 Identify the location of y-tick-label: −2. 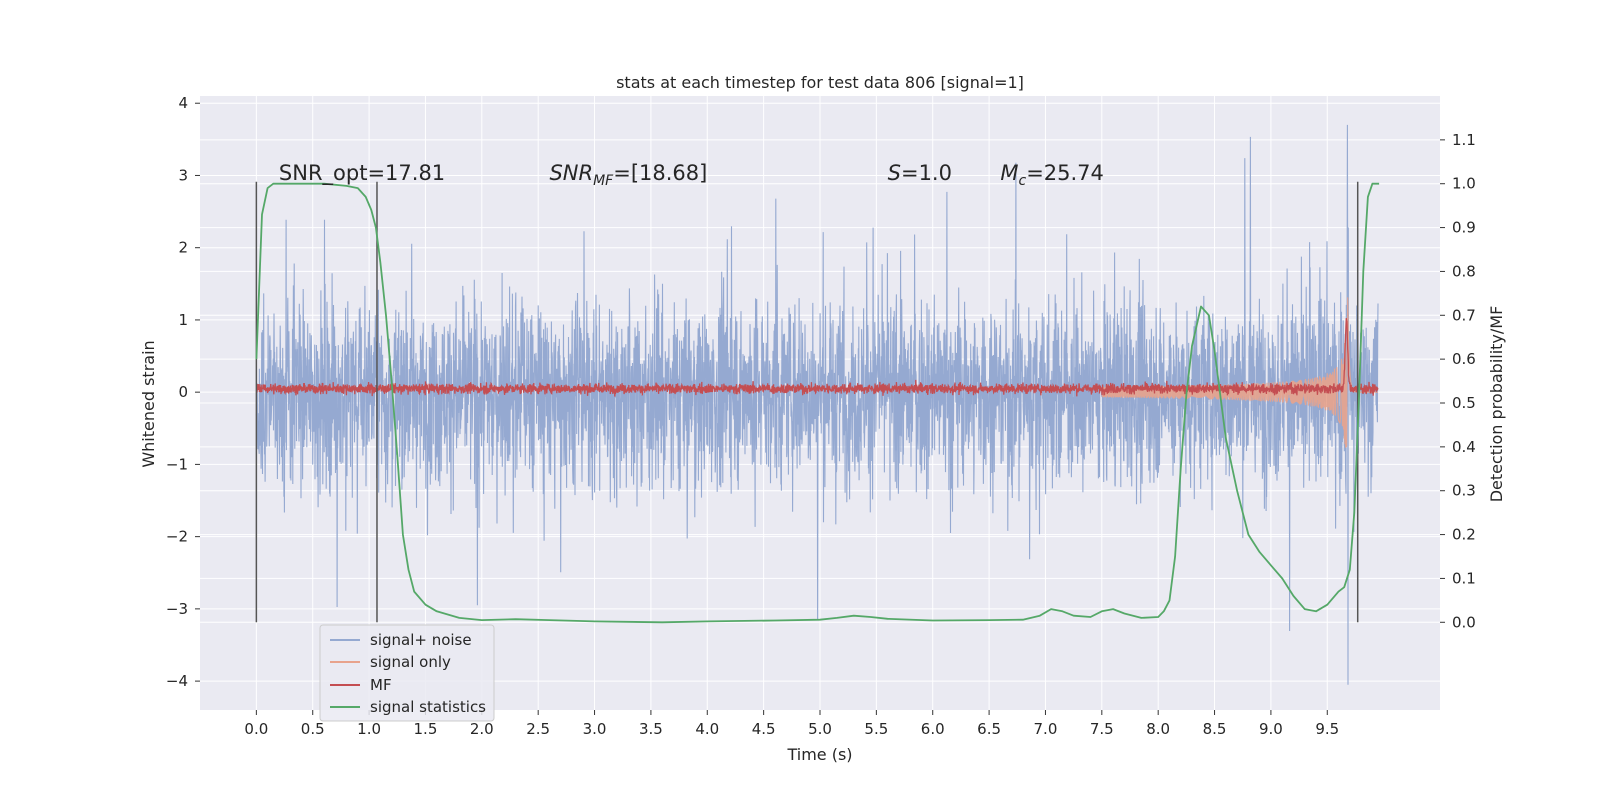
(177, 537).